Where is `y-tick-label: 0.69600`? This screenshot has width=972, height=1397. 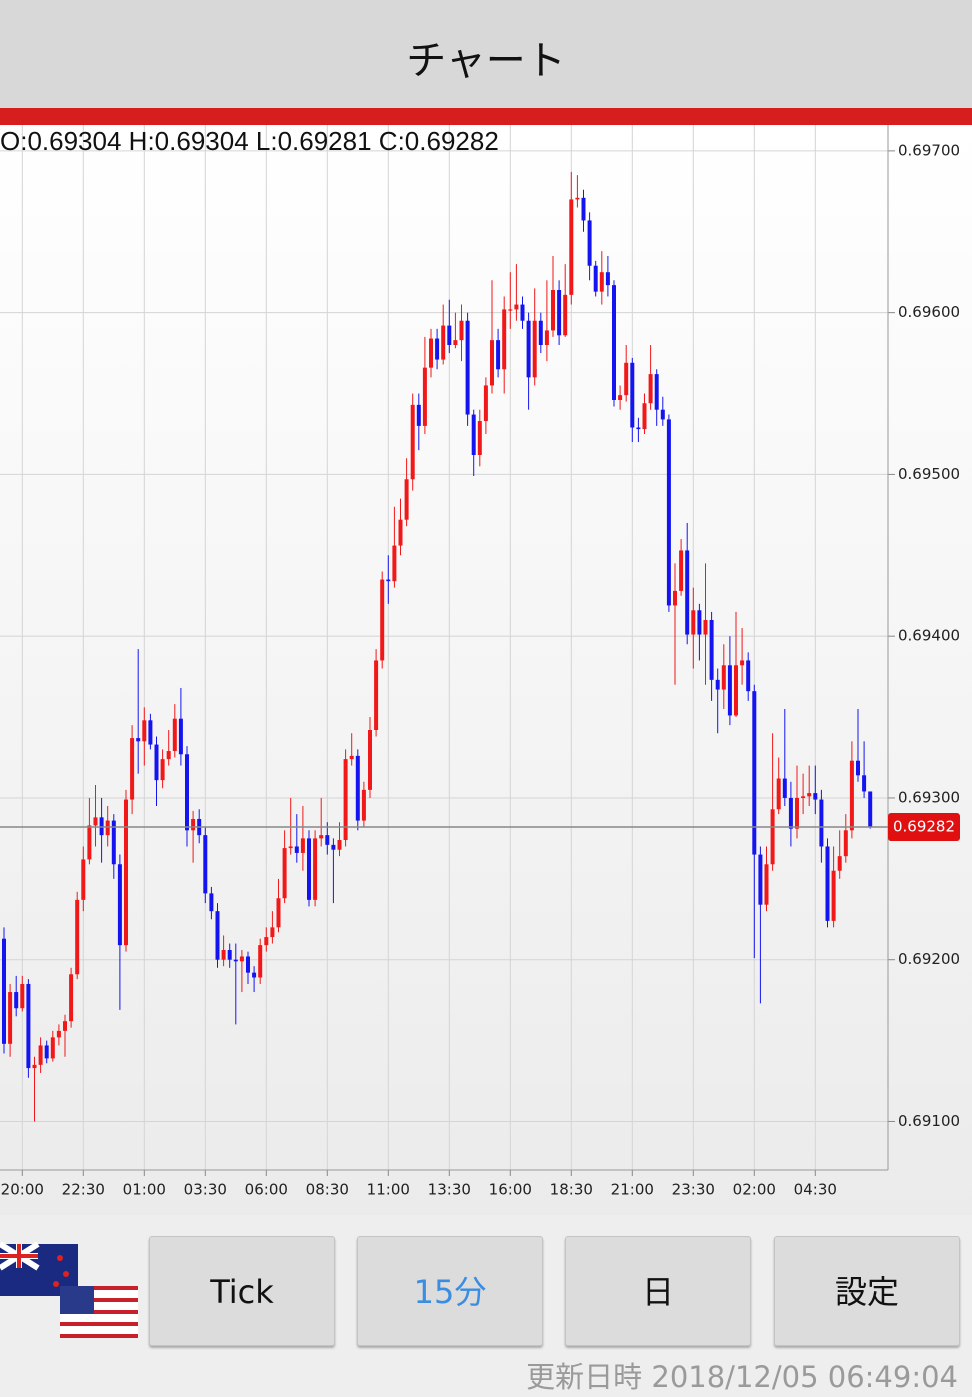 y-tick-label: 0.69600 is located at coordinates (929, 312).